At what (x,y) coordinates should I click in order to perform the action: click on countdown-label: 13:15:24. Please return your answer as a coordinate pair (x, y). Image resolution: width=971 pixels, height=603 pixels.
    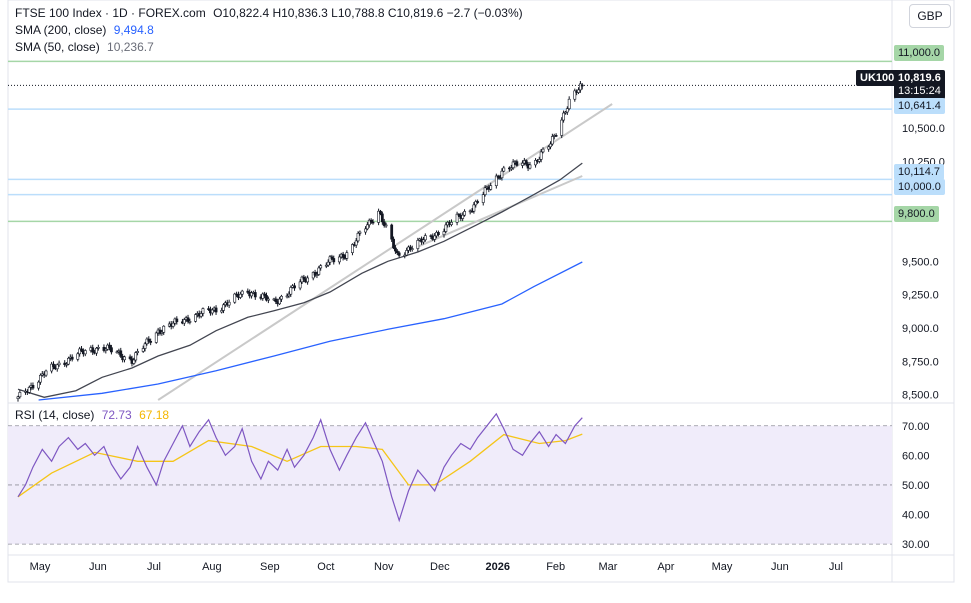
    Looking at the image, I should click on (919, 91).